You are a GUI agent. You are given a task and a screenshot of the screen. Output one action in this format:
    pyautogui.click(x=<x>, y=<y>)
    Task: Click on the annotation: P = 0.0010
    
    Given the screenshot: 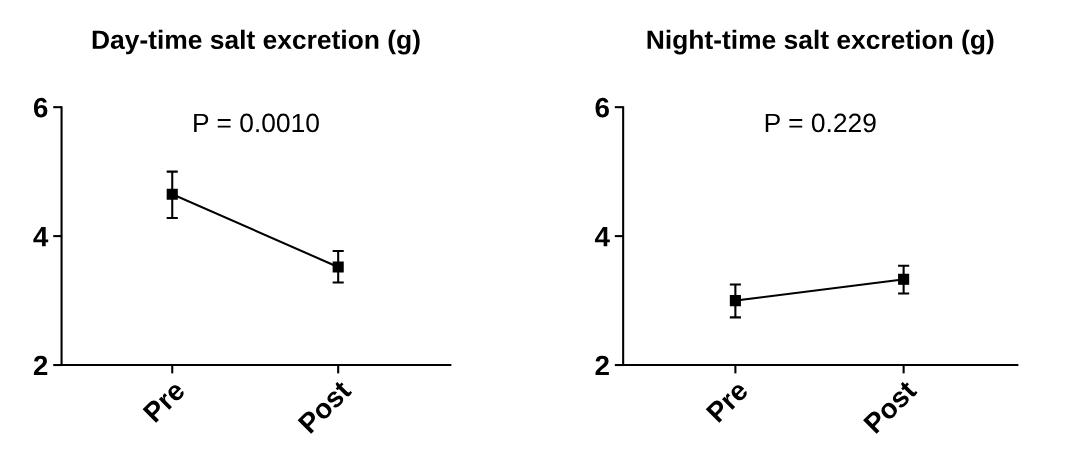 What is the action you would take?
    pyautogui.click(x=256, y=123)
    